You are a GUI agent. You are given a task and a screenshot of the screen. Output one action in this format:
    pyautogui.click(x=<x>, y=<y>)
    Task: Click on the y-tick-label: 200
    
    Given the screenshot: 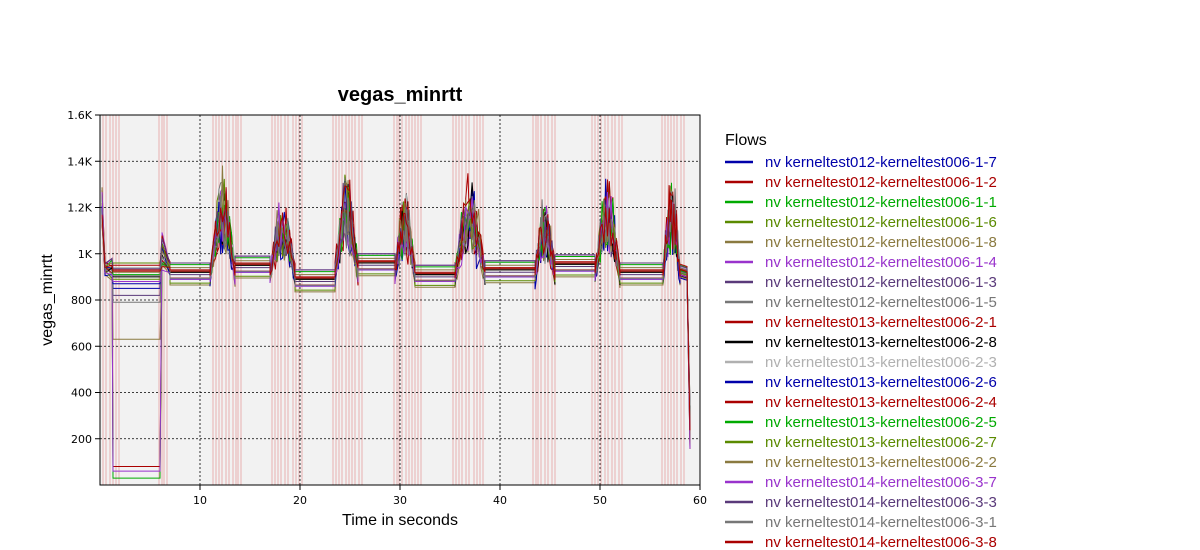 What is the action you would take?
    pyautogui.click(x=81, y=439)
    